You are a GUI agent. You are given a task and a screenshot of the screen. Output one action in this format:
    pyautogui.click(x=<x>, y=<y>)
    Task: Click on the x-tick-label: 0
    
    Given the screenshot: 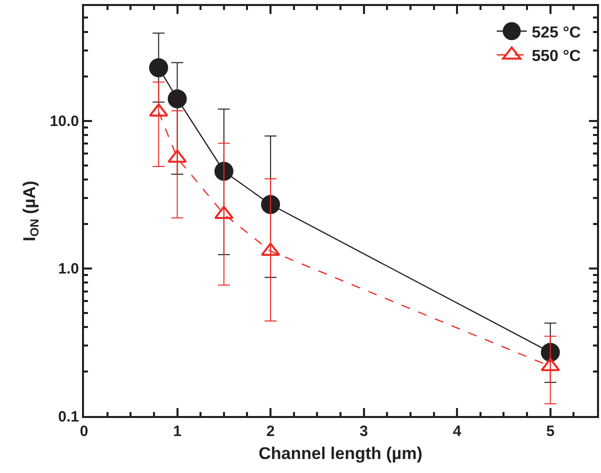 What is the action you would take?
    pyautogui.click(x=84, y=431)
    